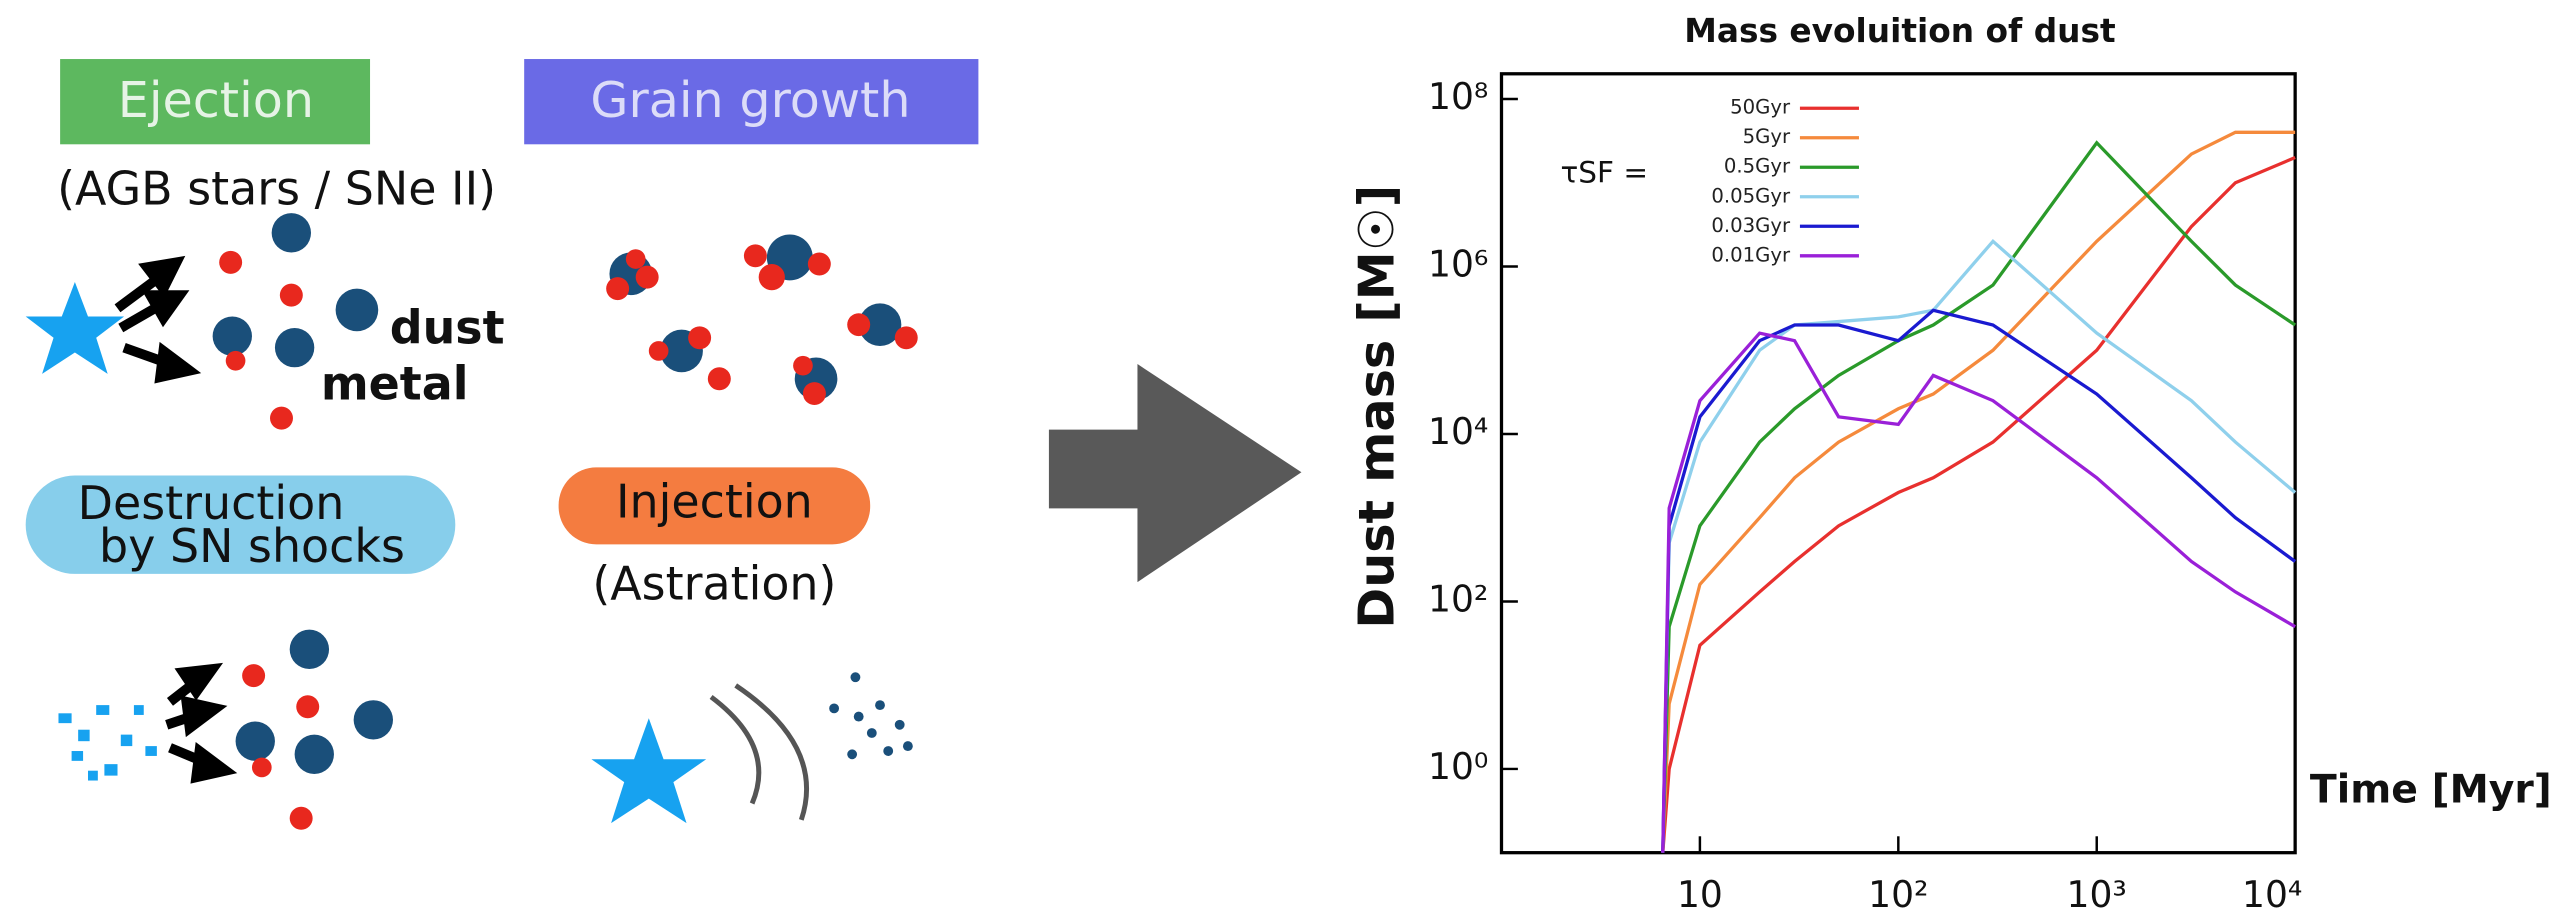 The width and height of the screenshot is (2575, 915). I want to click on y-tick-label: 10⁶, so click(1458, 264).